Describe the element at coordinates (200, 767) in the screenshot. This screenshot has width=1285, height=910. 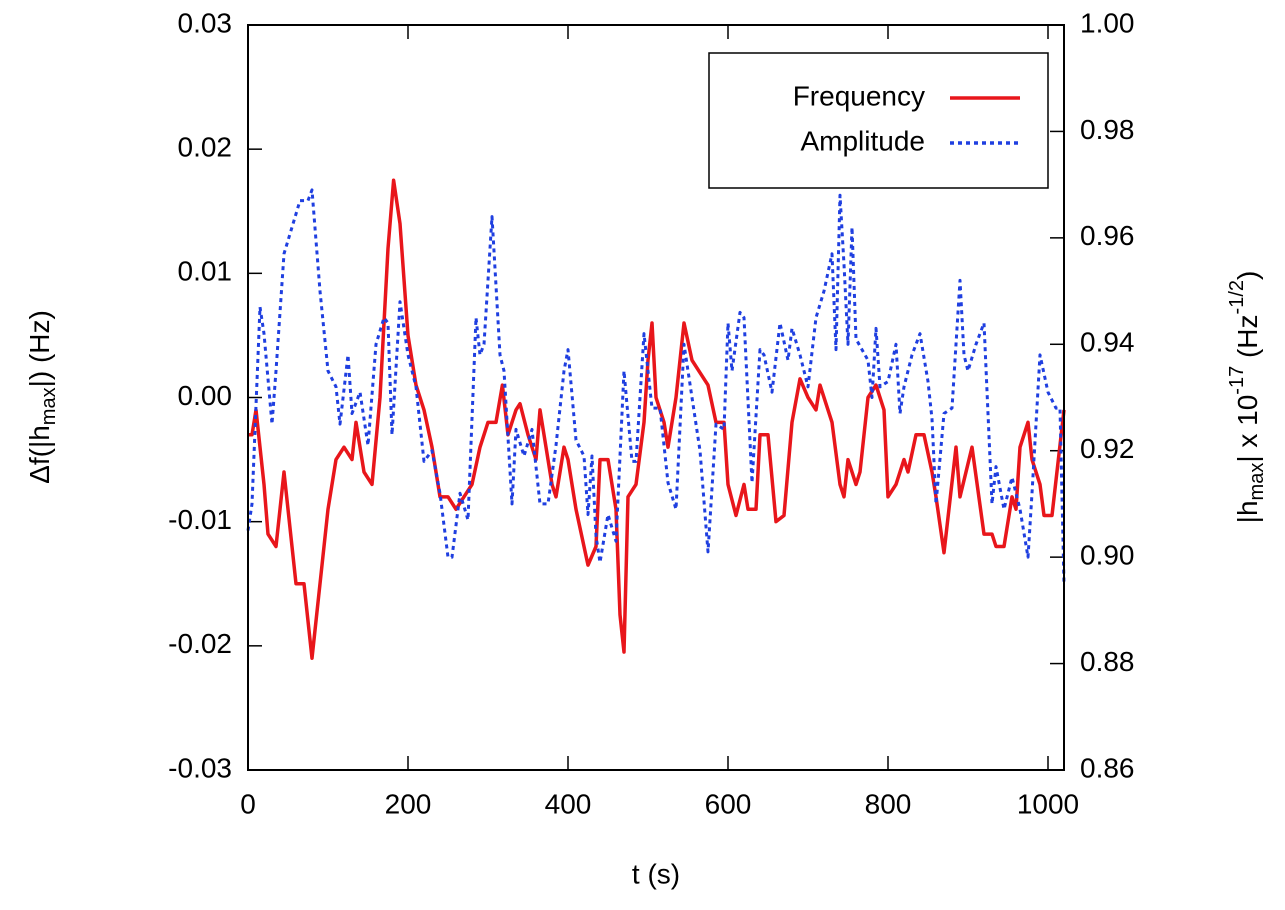
I see `y-tick-label: -0.03` at that location.